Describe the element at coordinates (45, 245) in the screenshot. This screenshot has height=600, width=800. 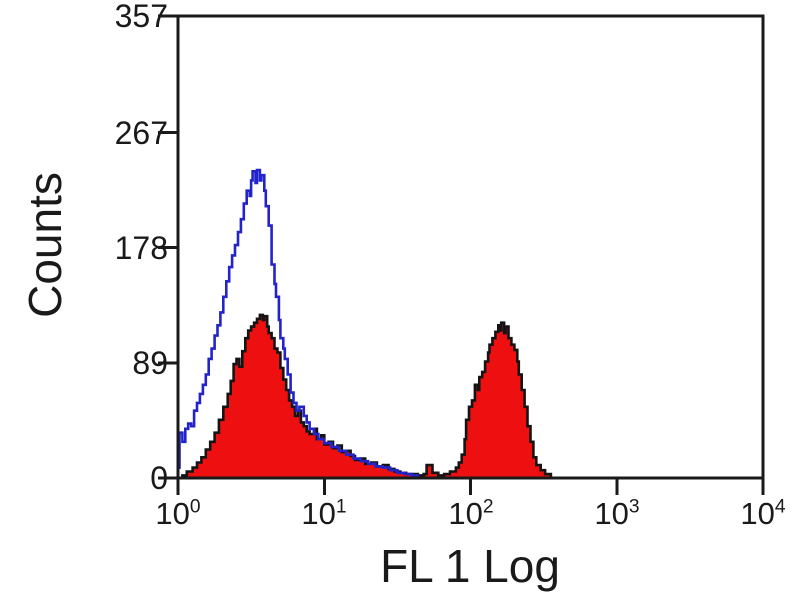
I see `y-axis-title: Counts` at that location.